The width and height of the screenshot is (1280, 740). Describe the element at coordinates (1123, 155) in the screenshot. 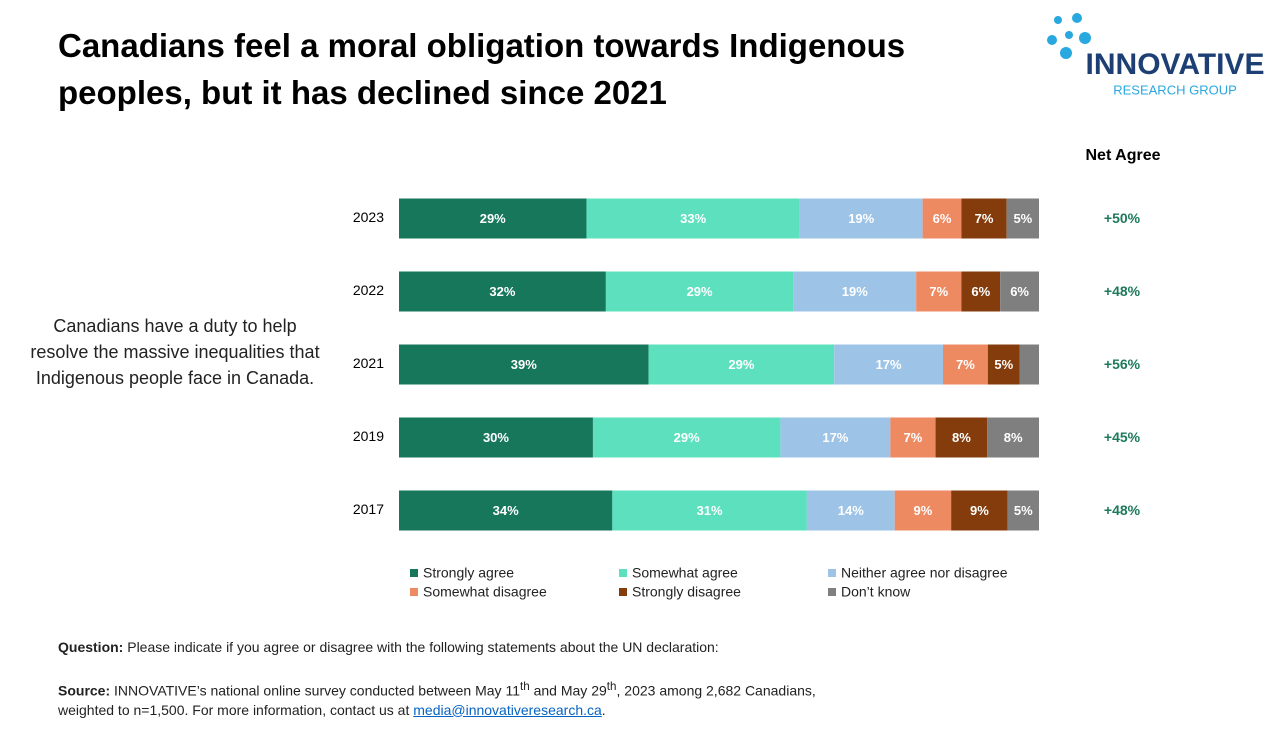

I see `net-agree-title: Net Agree` at that location.